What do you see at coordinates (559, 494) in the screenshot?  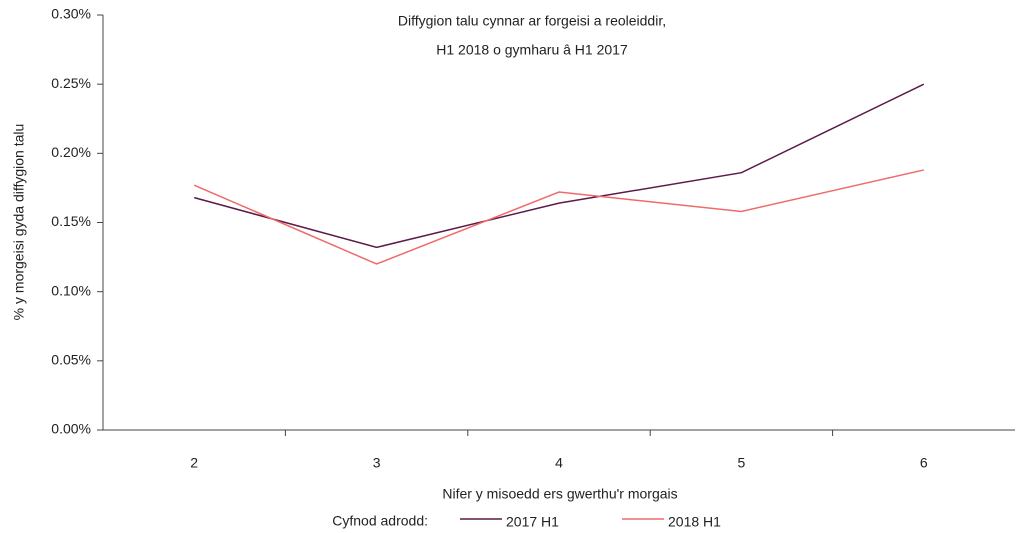 I see `x-axis-label: Nifer y misoedd ers gwerthu'r morgais` at bounding box center [559, 494].